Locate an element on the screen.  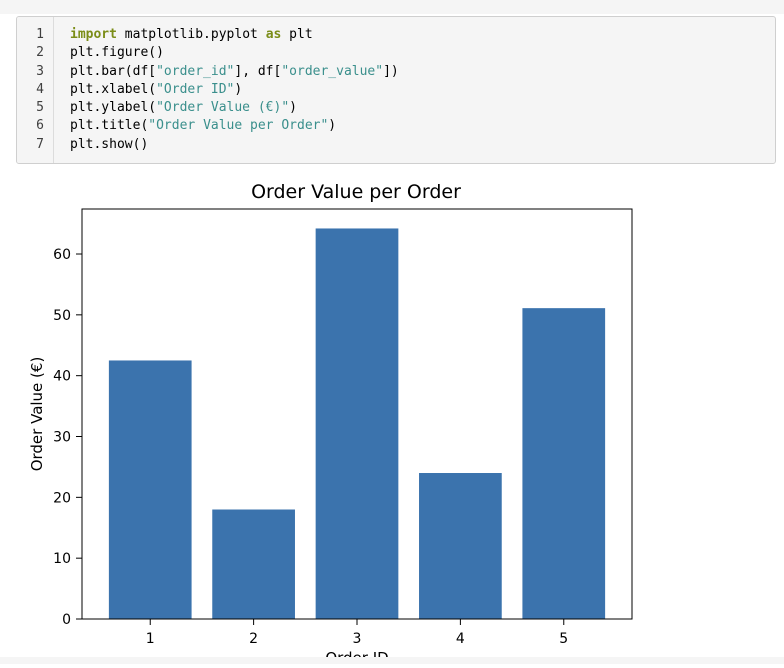
y-tick-label: 60 is located at coordinates (62, 255).